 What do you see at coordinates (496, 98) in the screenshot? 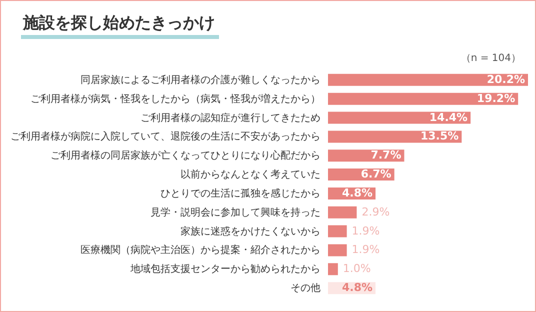
I see `data-label: 19.2%` at bounding box center [496, 98].